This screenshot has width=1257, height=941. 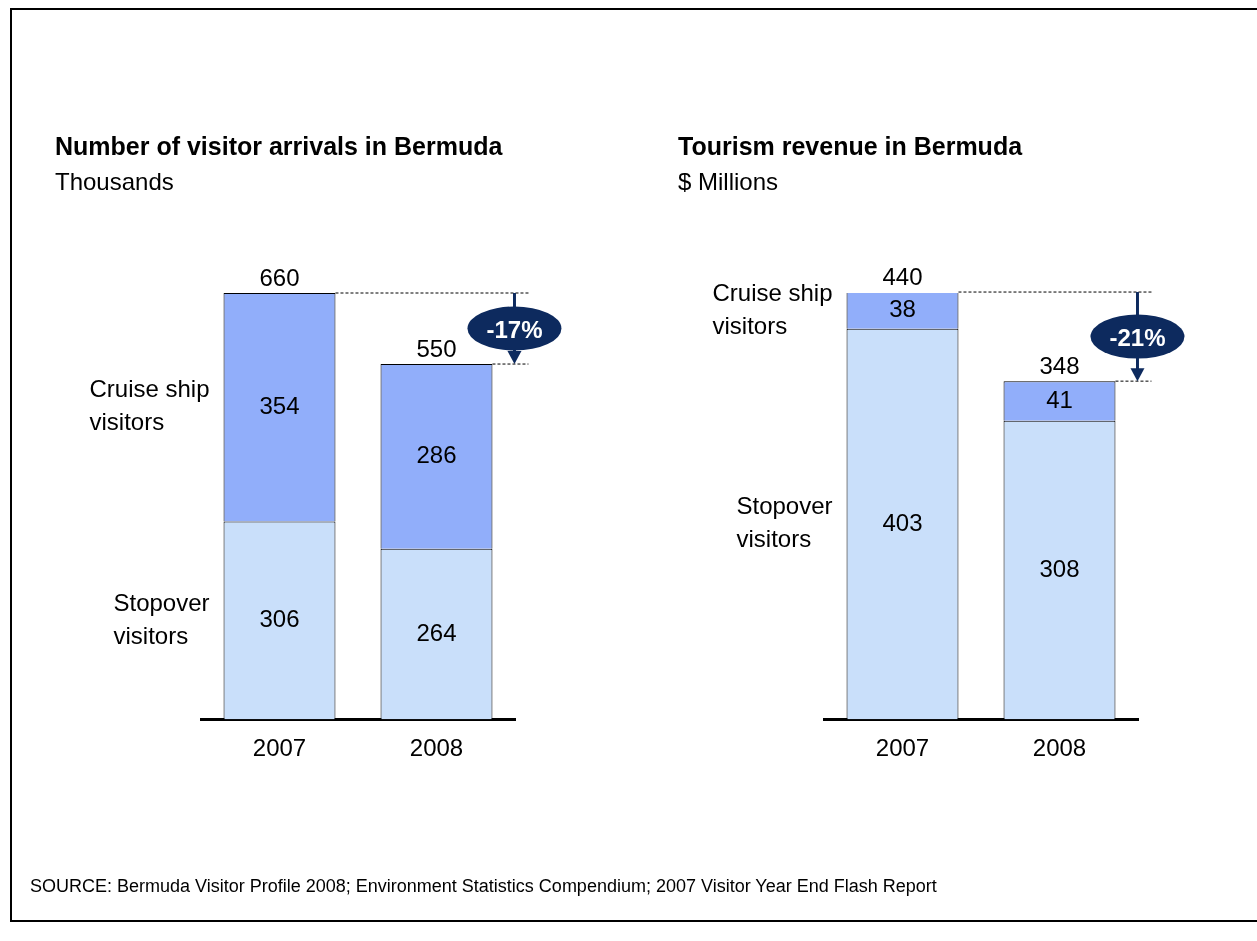 What do you see at coordinates (850, 146) in the screenshot?
I see `chart-title: Tourism revenue in Bermuda` at bounding box center [850, 146].